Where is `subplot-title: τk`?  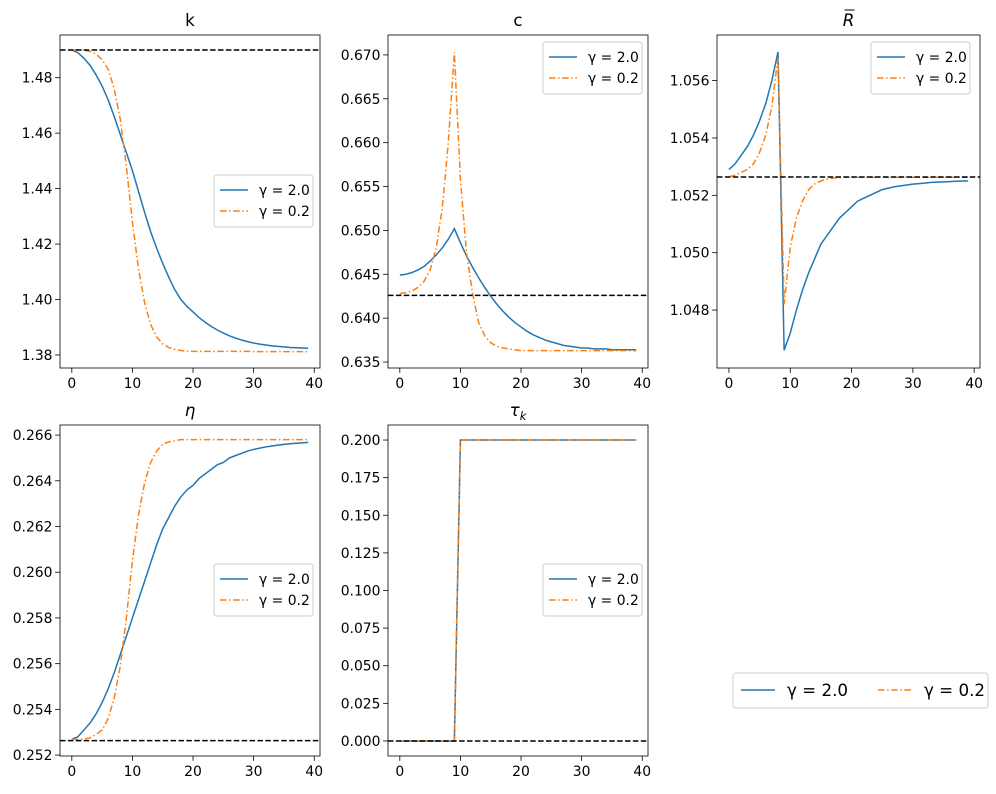 subplot-title: τk is located at coordinates (519, 411).